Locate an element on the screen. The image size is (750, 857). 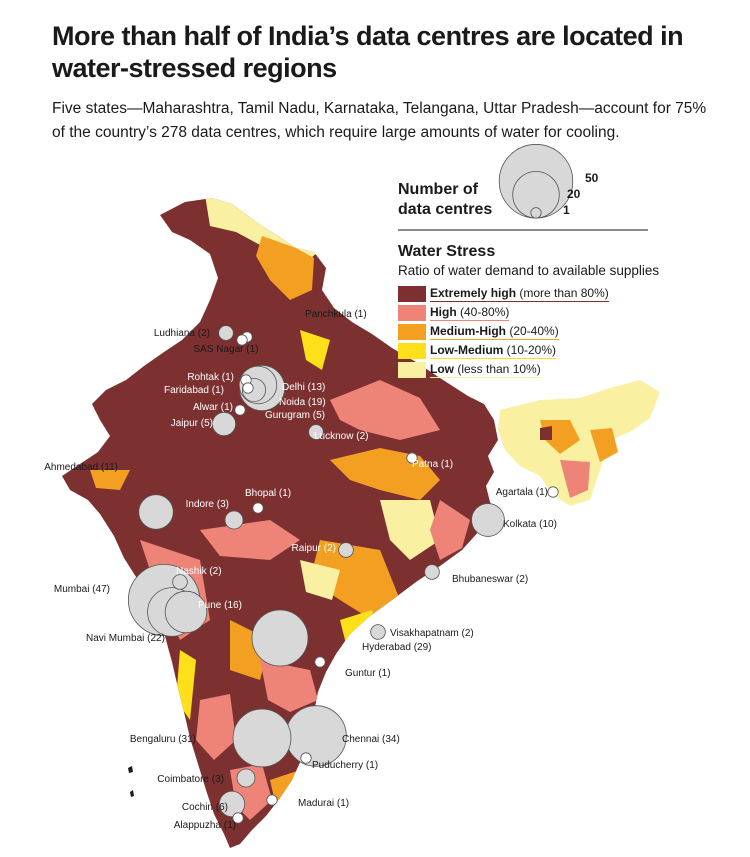
legend-row-extremely-high: Extremely high (more than 80%) is located at coordinates (503, 294).